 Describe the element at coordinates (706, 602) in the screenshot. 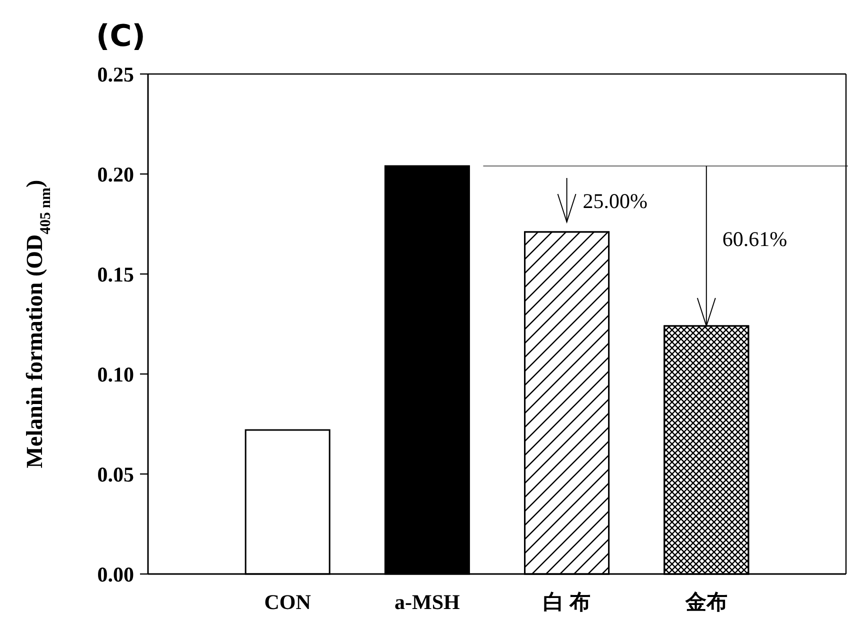

I see `x-tick-label: 金布` at that location.